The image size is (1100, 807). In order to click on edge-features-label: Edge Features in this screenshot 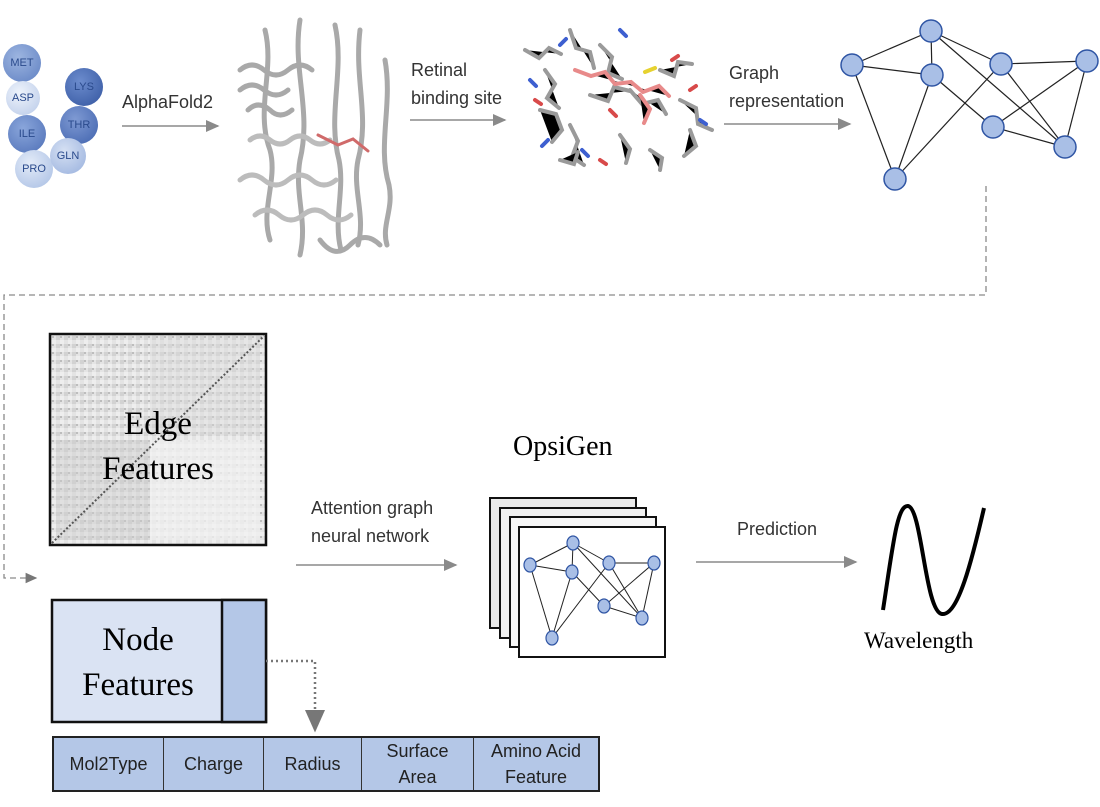, I will do `click(158, 447)`.